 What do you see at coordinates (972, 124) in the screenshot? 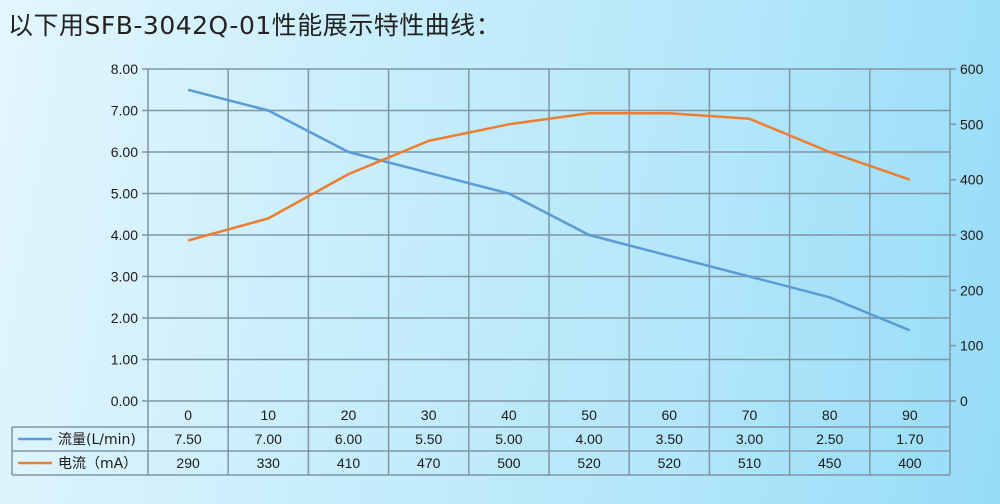
I see `y-right-tick-label: 500` at bounding box center [972, 124].